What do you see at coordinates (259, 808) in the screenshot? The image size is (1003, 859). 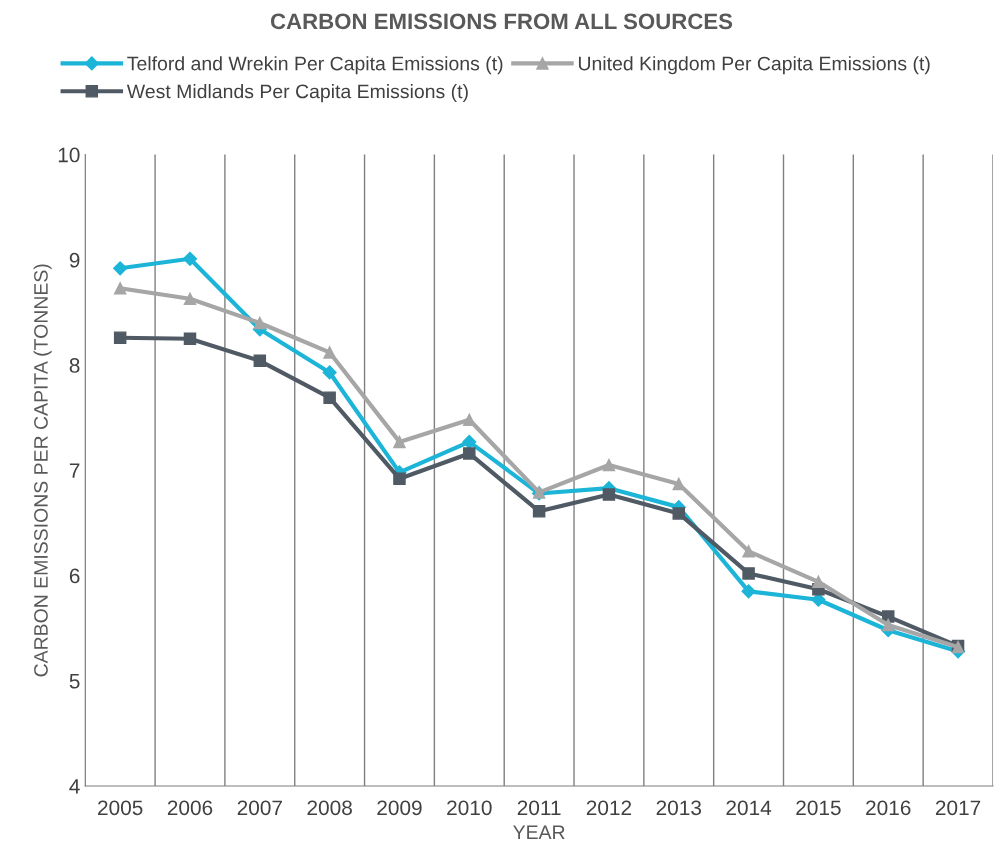 I see `x-tick-label: 2007` at bounding box center [259, 808].